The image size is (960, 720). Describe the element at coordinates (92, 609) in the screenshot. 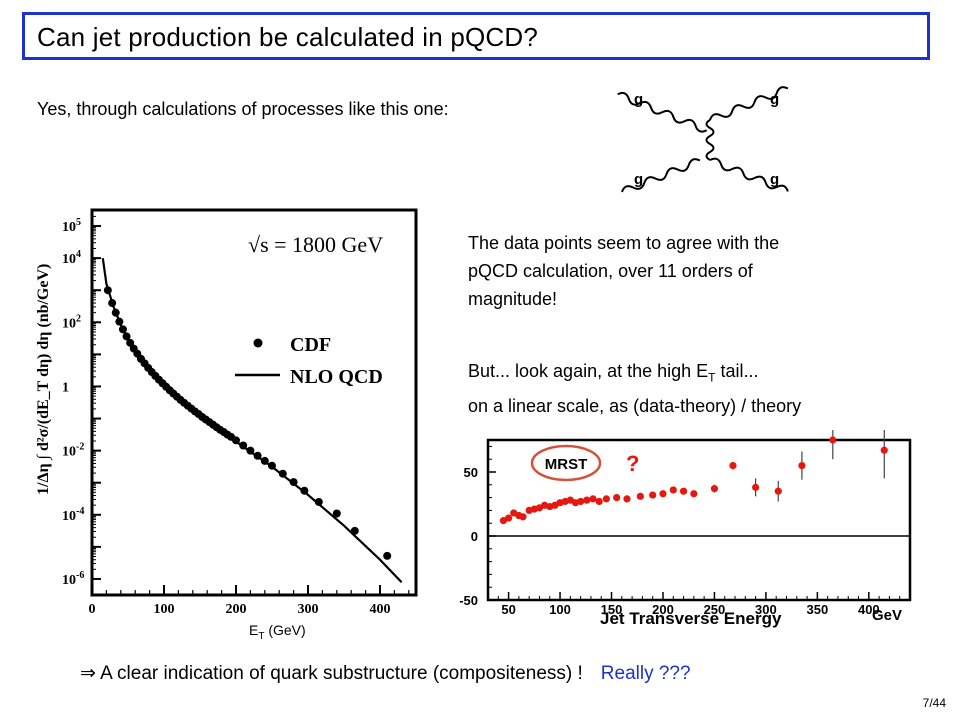

I see `log-x-tick-label: 0` at that location.